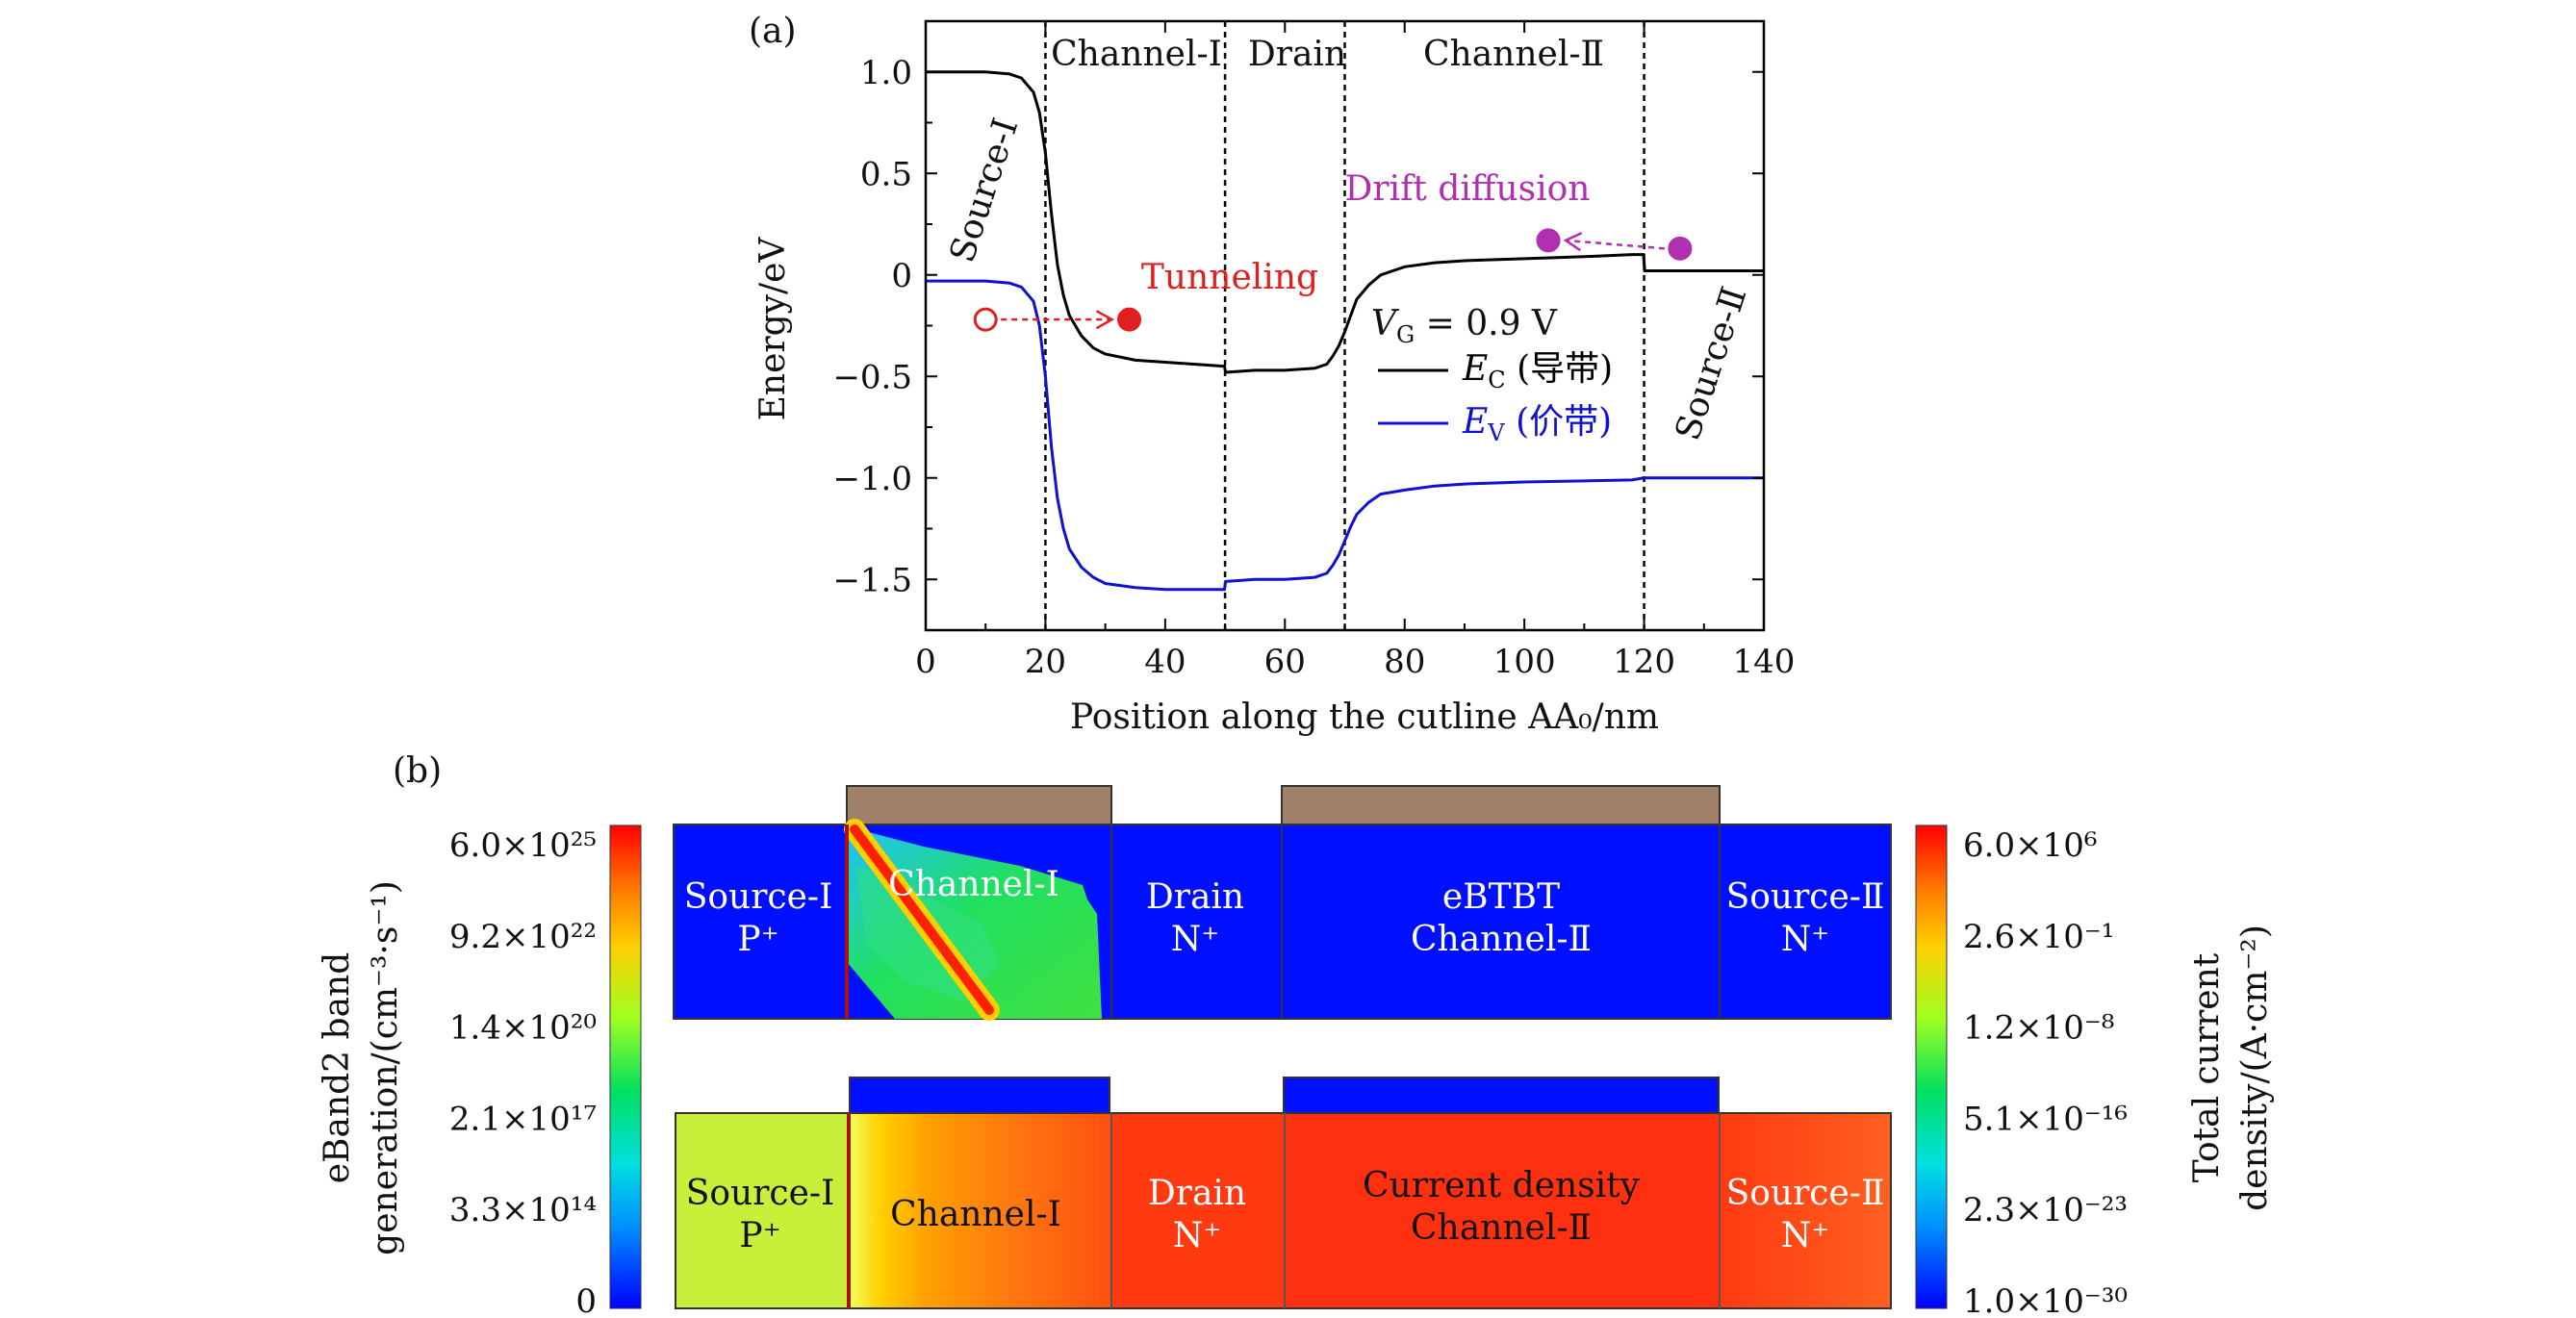 The image size is (2576, 1318). What do you see at coordinates (872, 479) in the screenshot?
I see `y-tick-label-4: −1.0` at bounding box center [872, 479].